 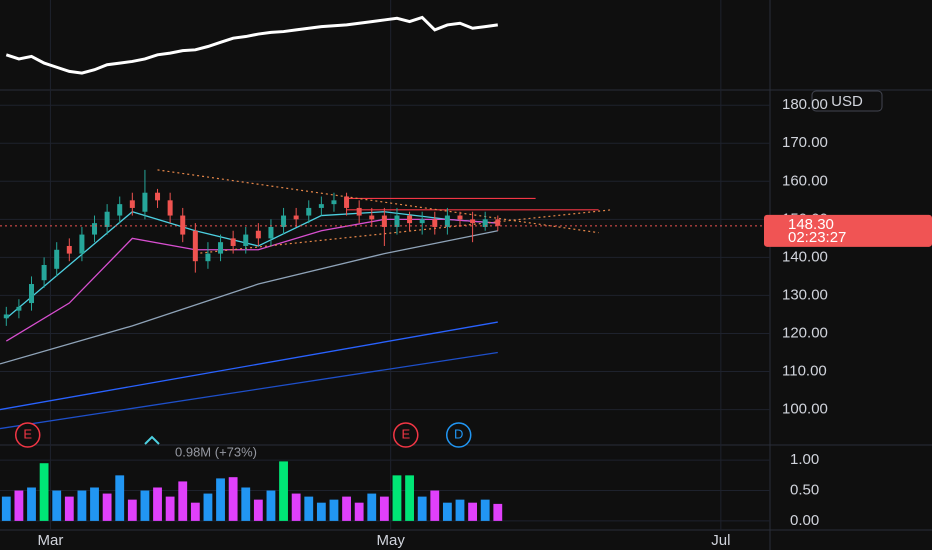 What do you see at coordinates (152, 440) in the screenshot?
I see `marker-triangle` at bounding box center [152, 440].